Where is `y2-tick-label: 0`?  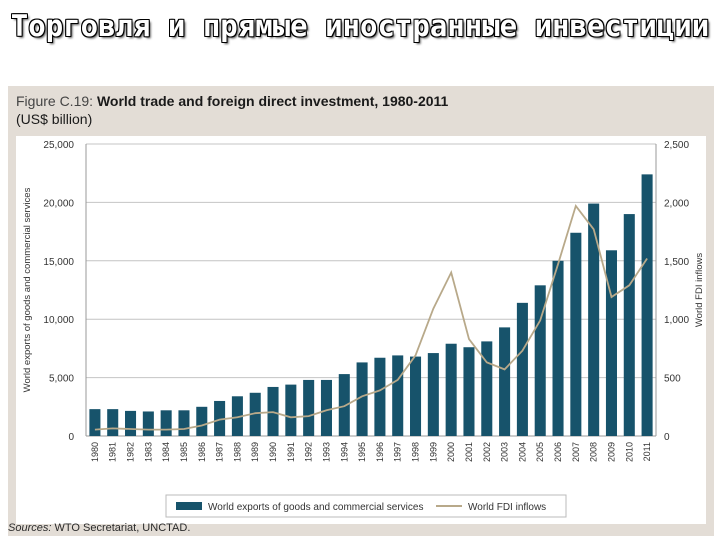 y2-tick-label: 0 is located at coordinates (667, 437).